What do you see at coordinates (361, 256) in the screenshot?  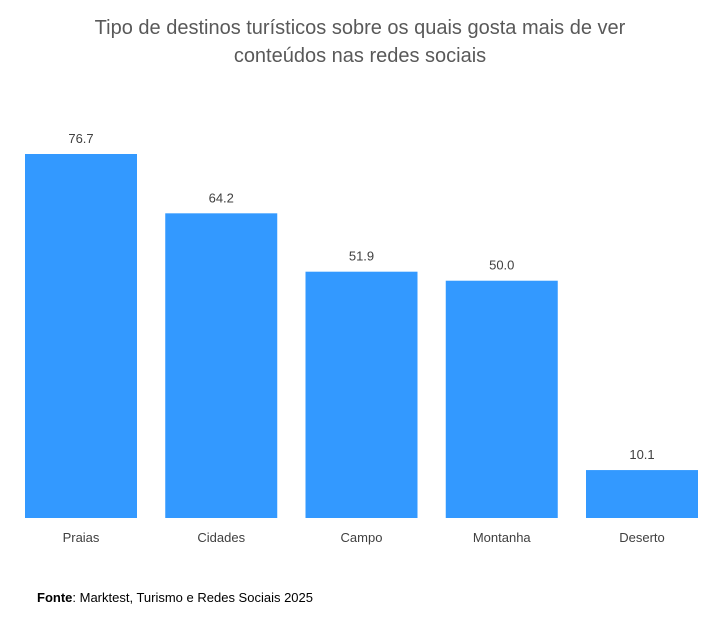 I see `value-label-campo: 51.9` at bounding box center [361, 256].